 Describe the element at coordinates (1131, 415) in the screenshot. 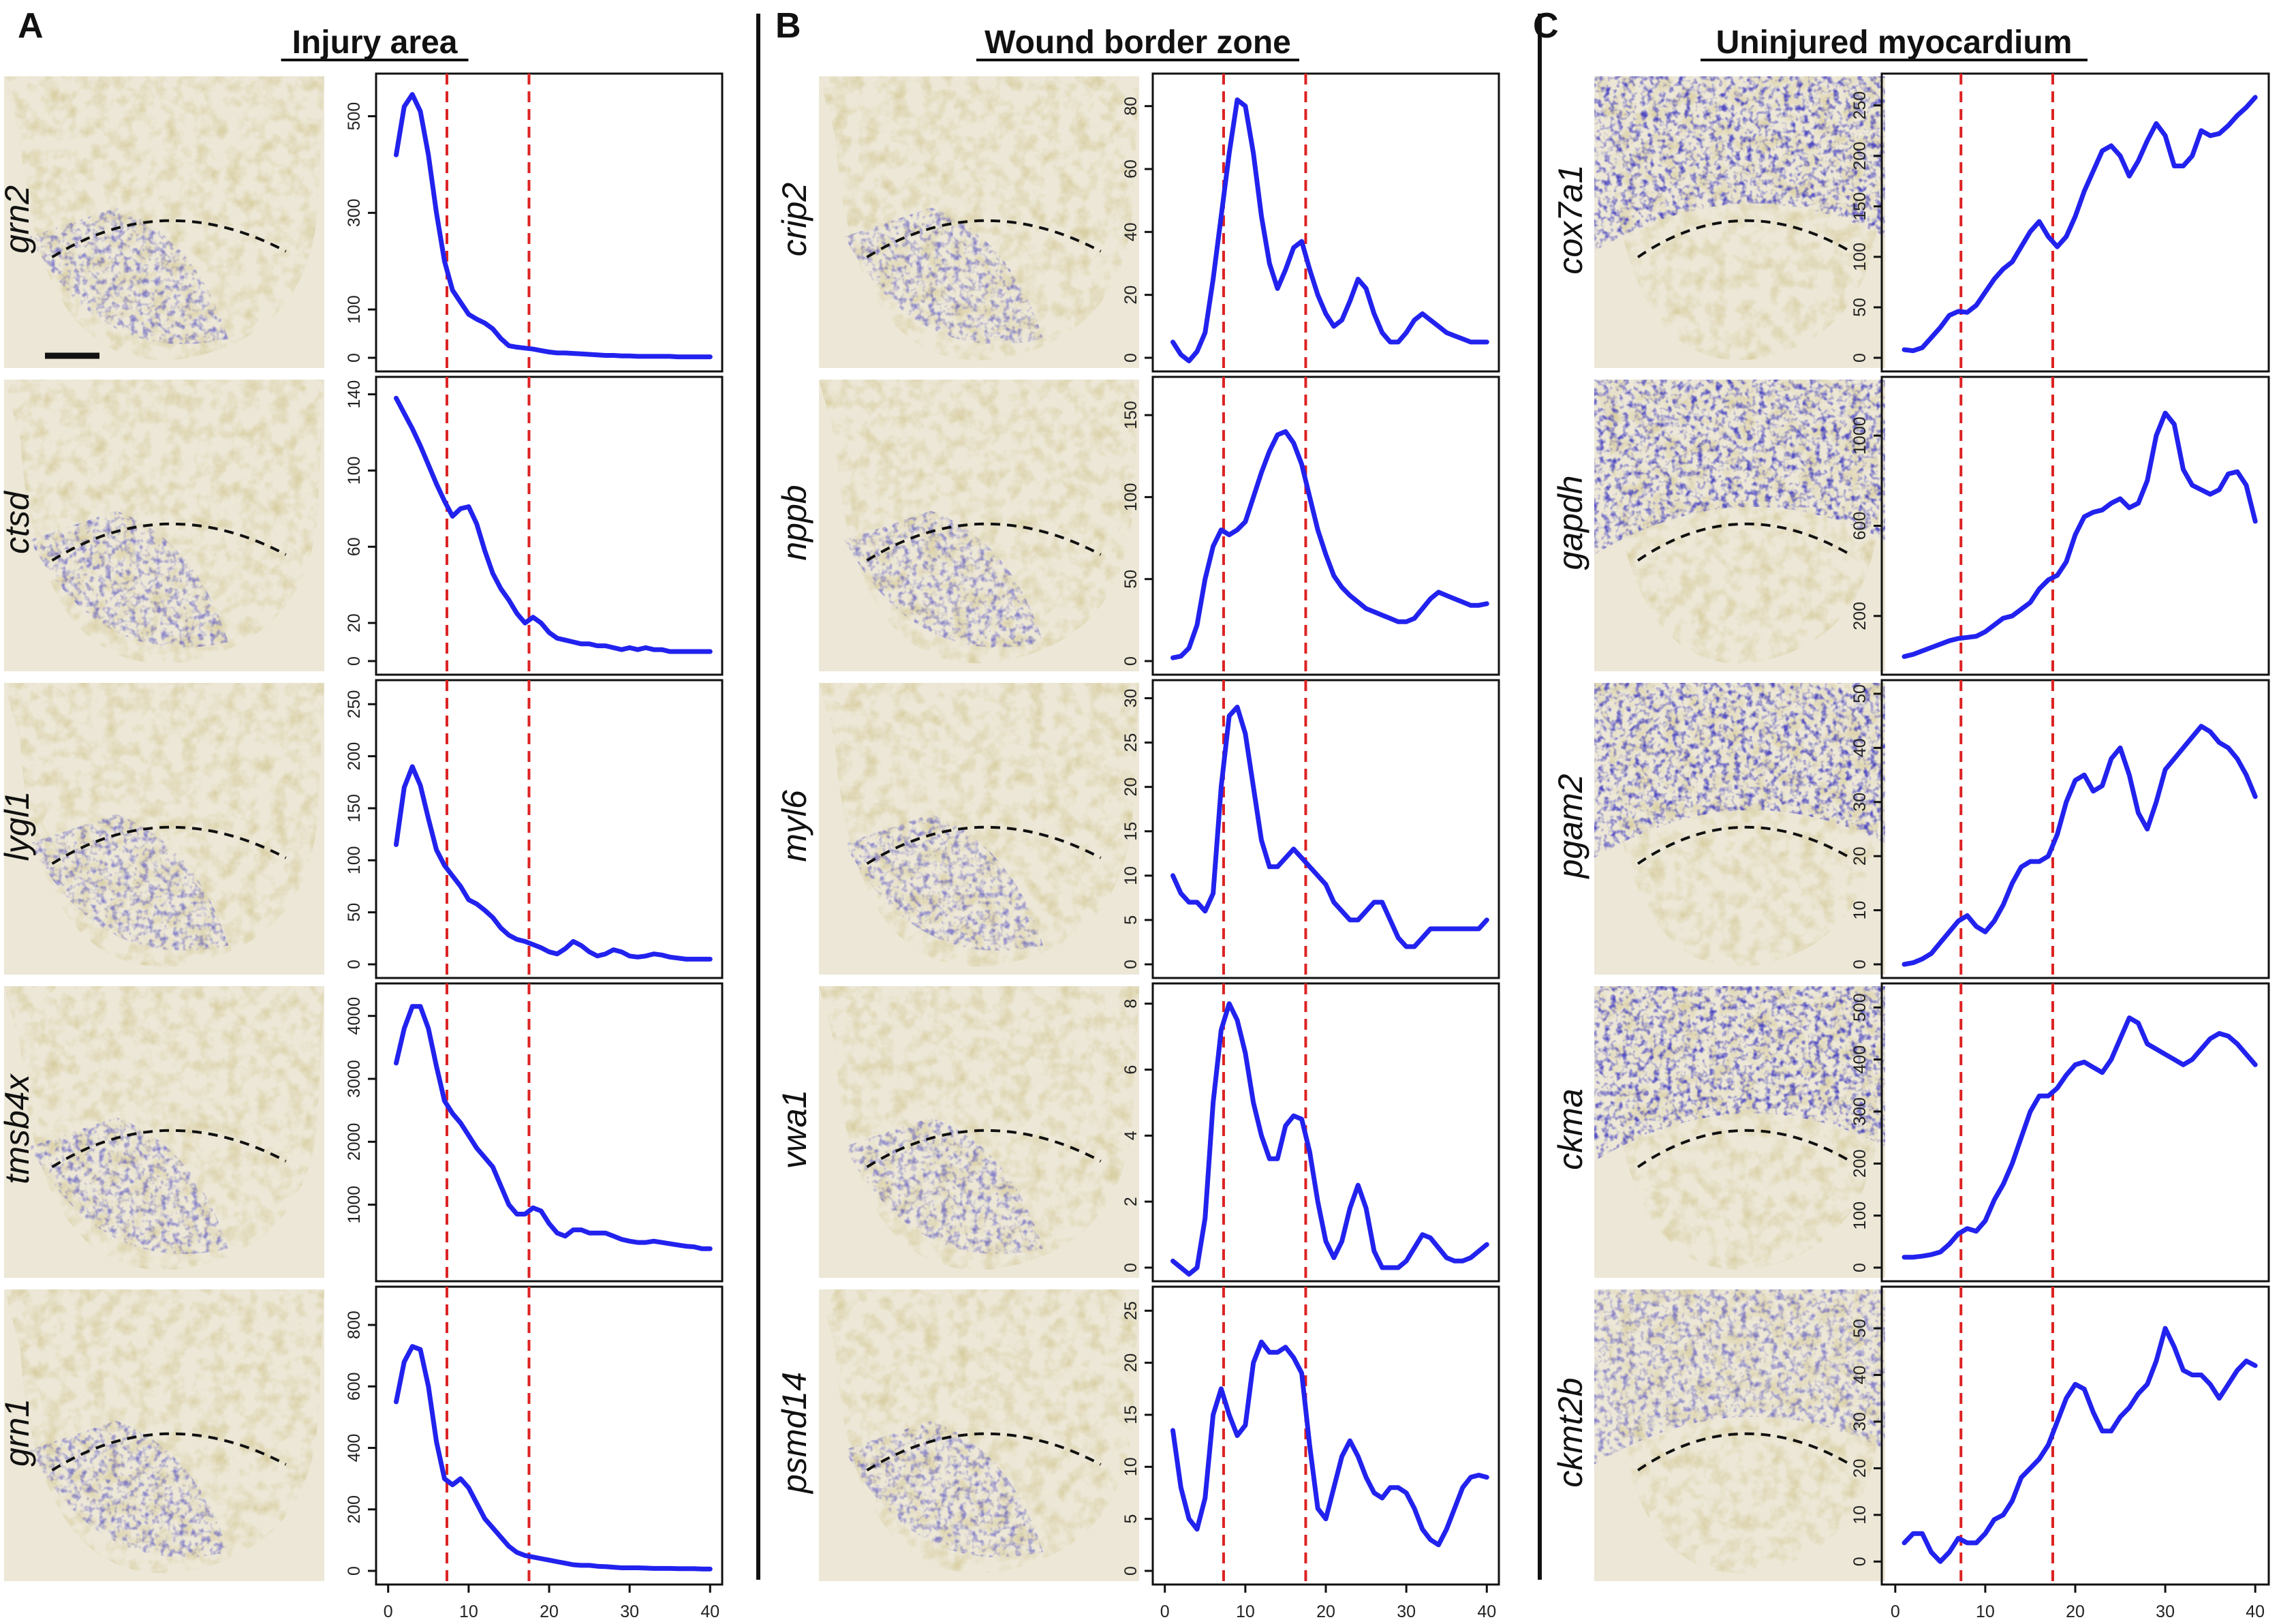

I see `y-tick-label: 150` at that location.